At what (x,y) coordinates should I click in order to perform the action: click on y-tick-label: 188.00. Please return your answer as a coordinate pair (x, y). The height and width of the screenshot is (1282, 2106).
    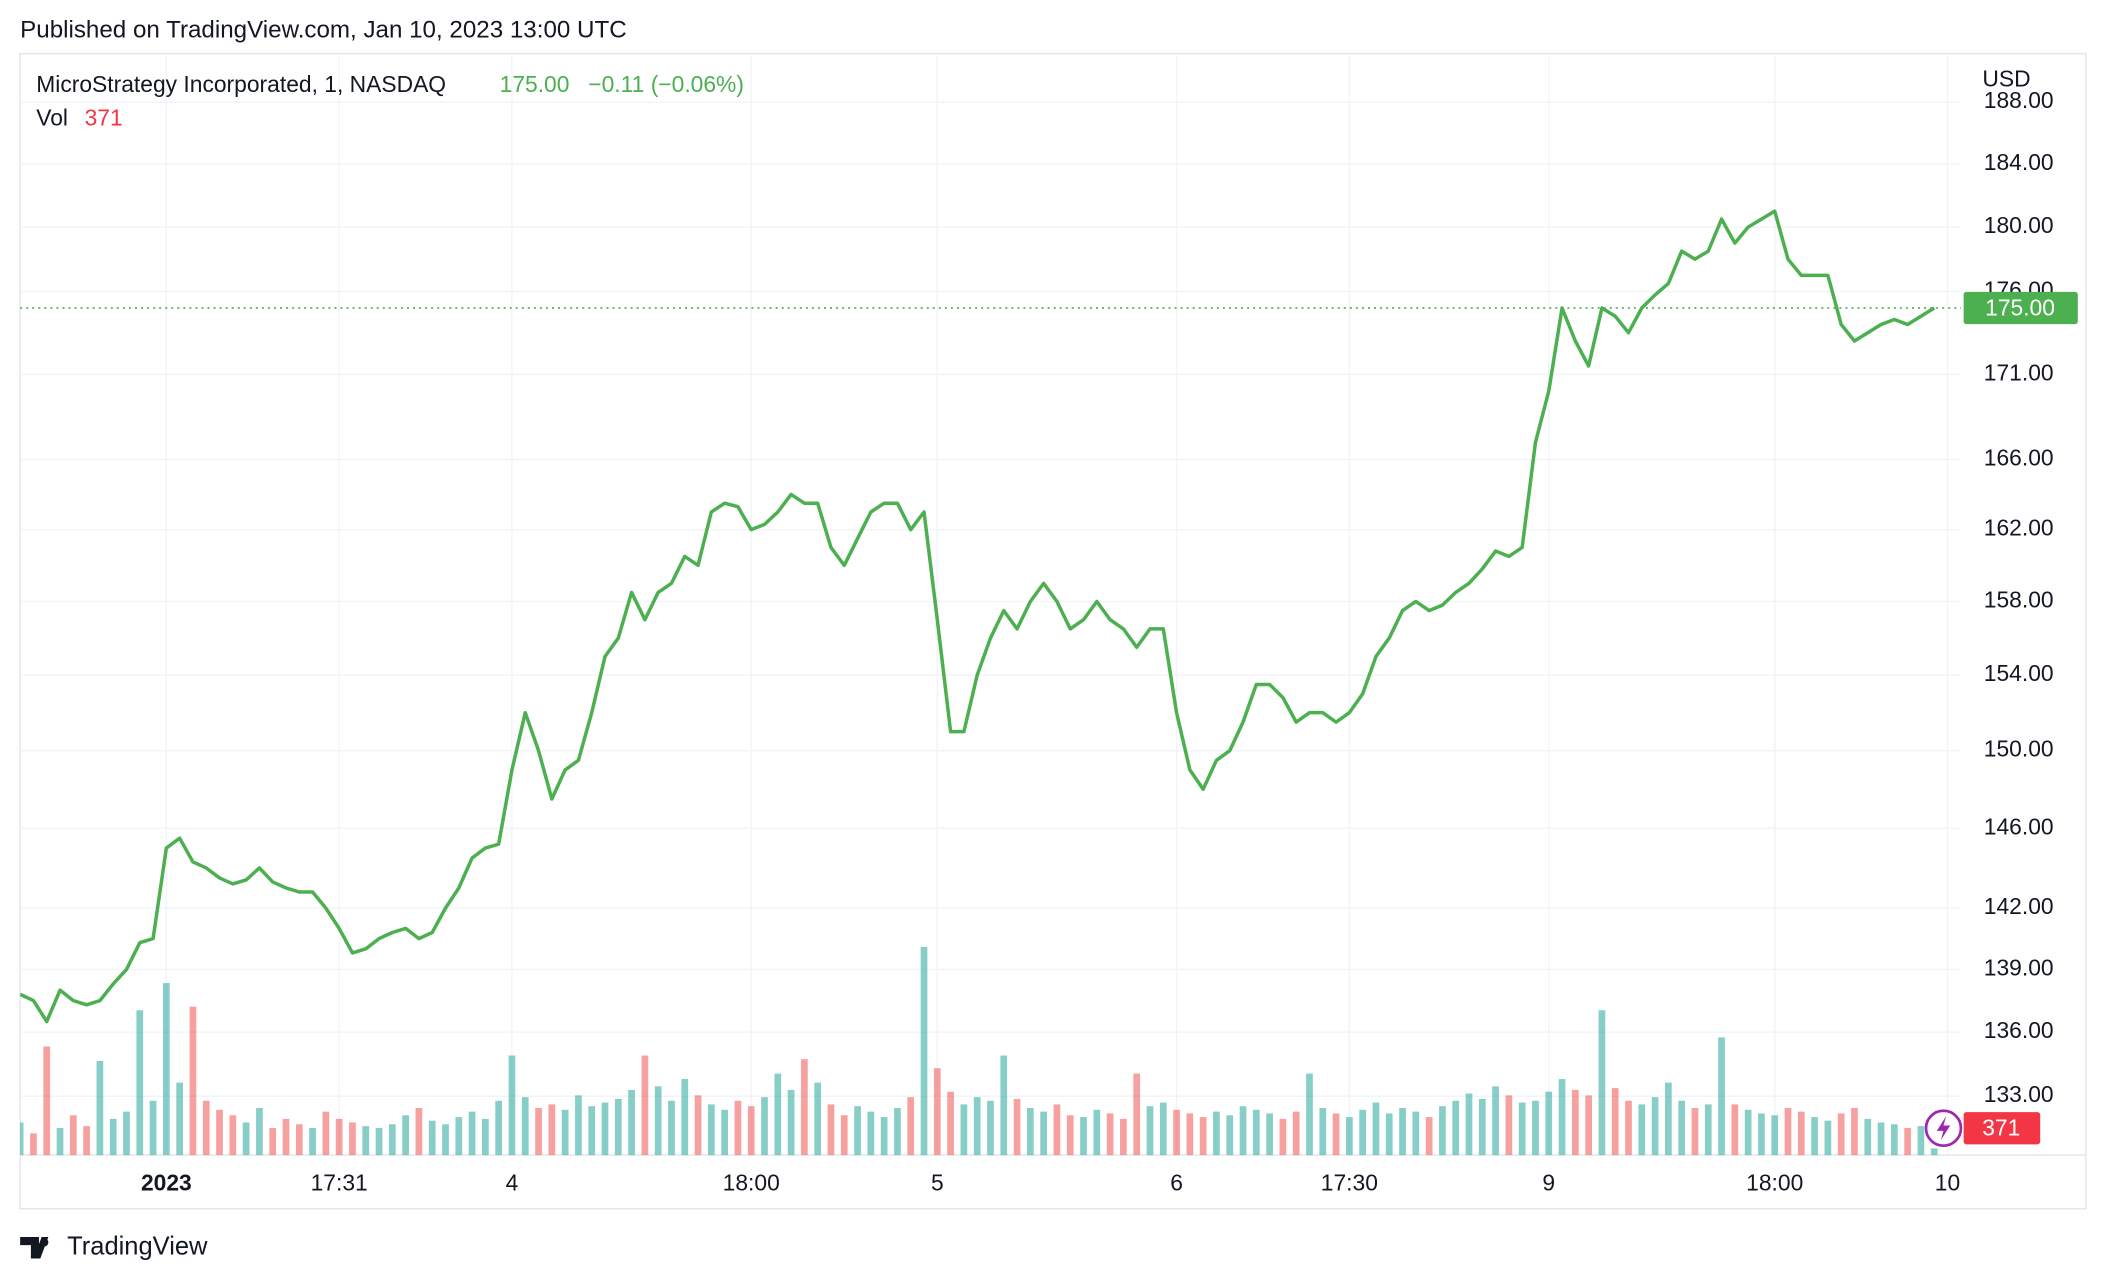
    Looking at the image, I should click on (2019, 100).